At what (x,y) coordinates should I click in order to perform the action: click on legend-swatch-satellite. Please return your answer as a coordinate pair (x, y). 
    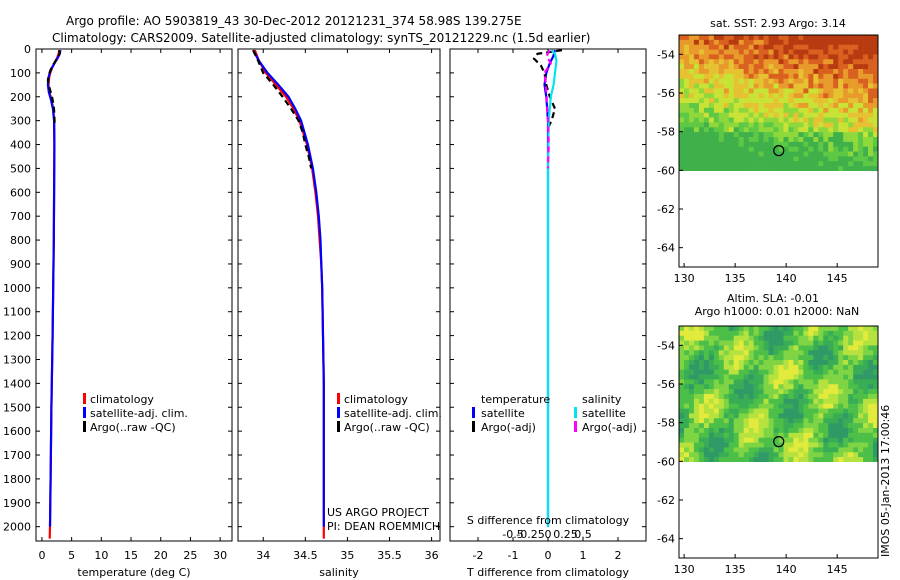
    Looking at the image, I should click on (84, 412).